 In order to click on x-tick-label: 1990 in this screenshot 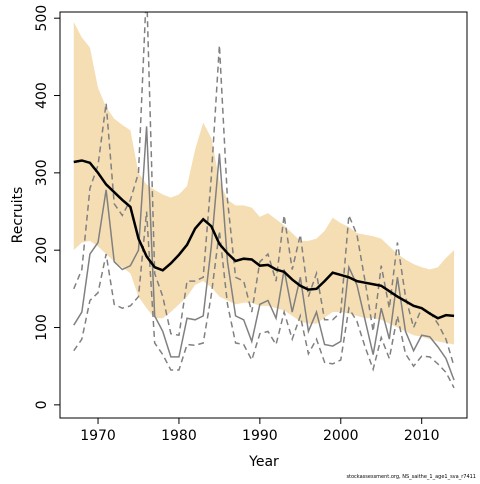, I will do `click(260, 436)`.